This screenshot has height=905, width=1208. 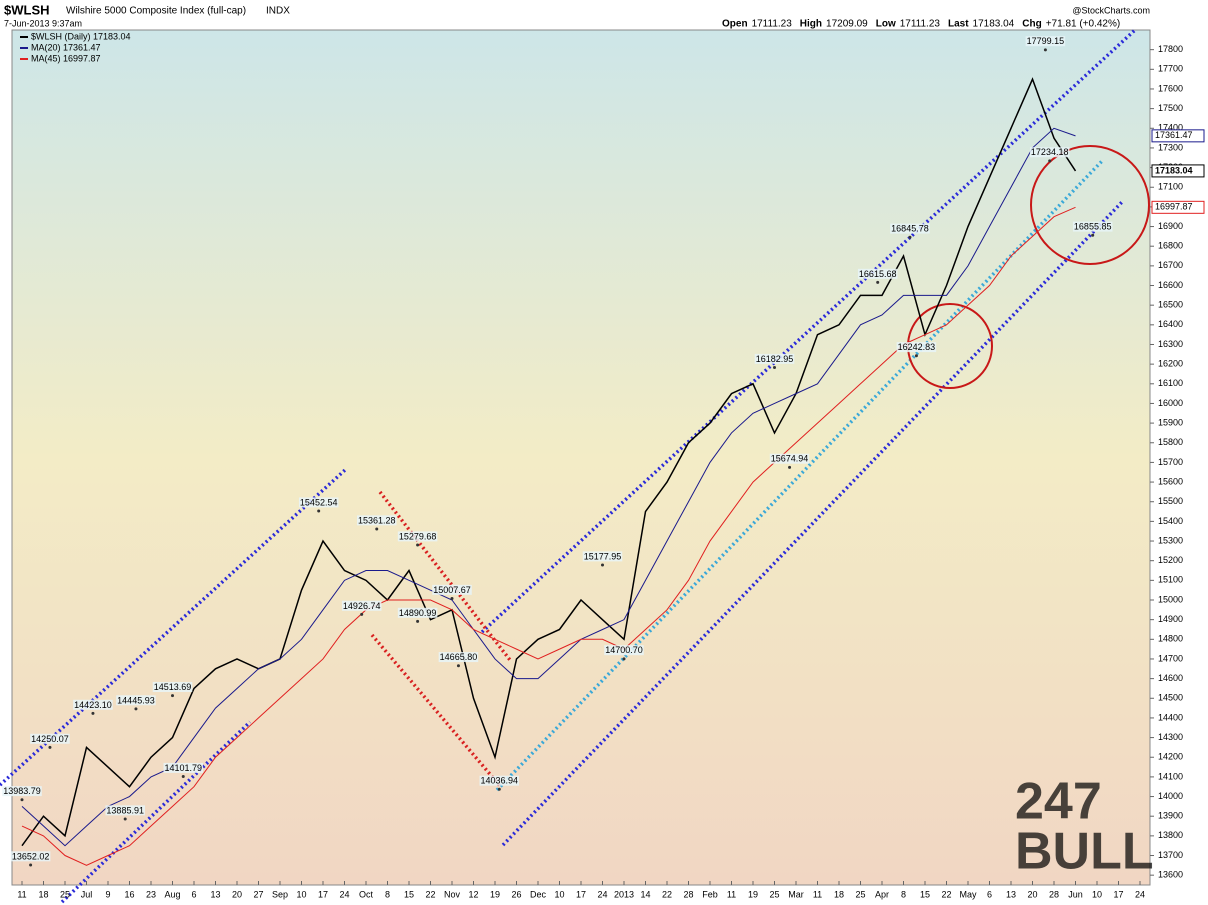 I want to click on annotation-label: 14890.99, so click(x=418, y=613).